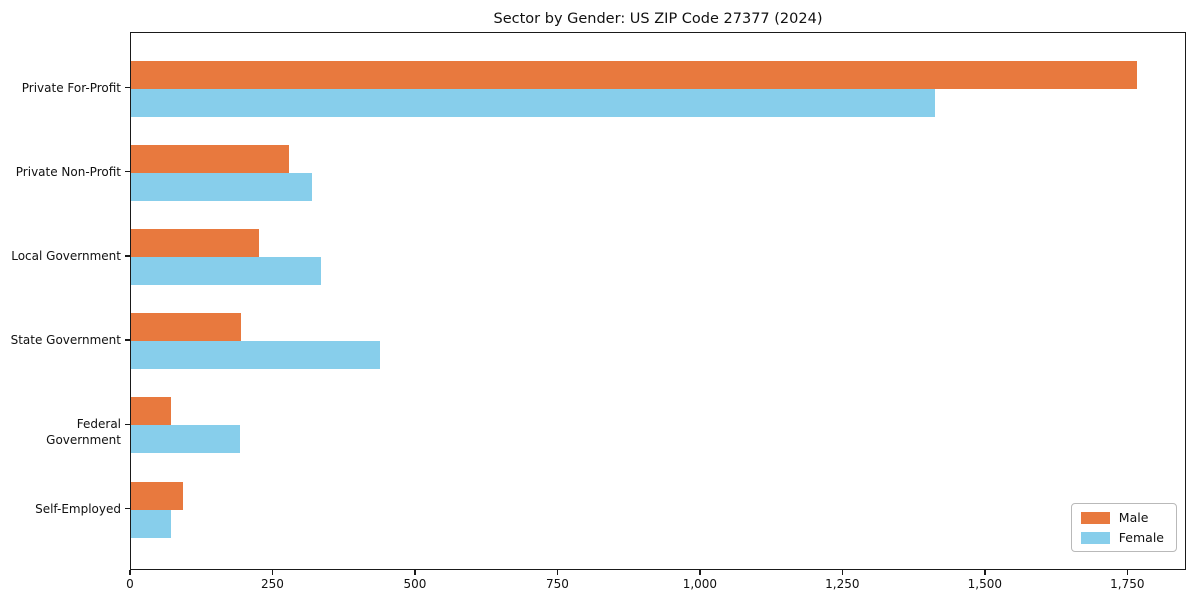  I want to click on bar-female-private-non-profit, so click(222, 186).